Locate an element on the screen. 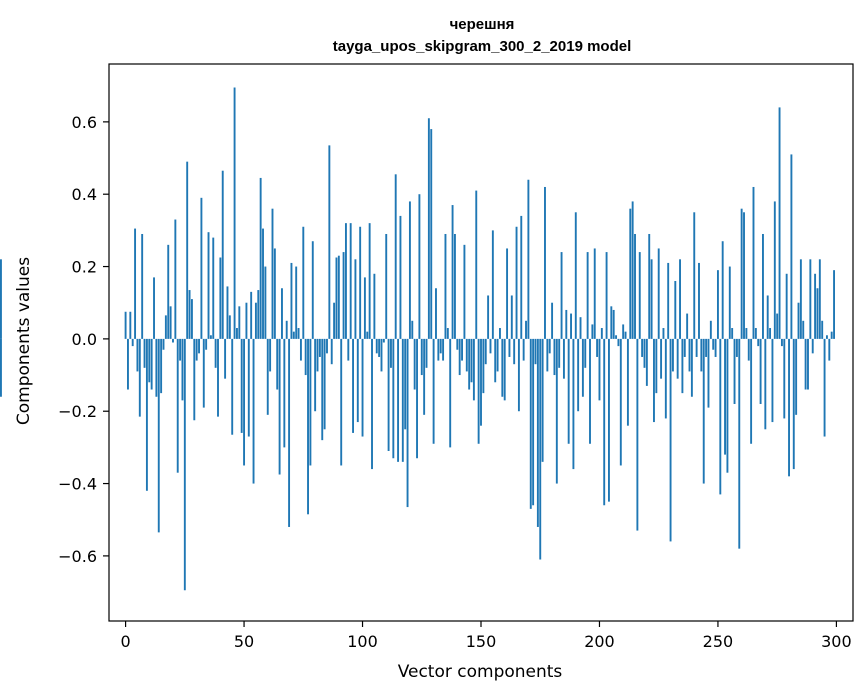 The width and height of the screenshot is (867, 696). x-tick-label: 200 is located at coordinates (599, 641).